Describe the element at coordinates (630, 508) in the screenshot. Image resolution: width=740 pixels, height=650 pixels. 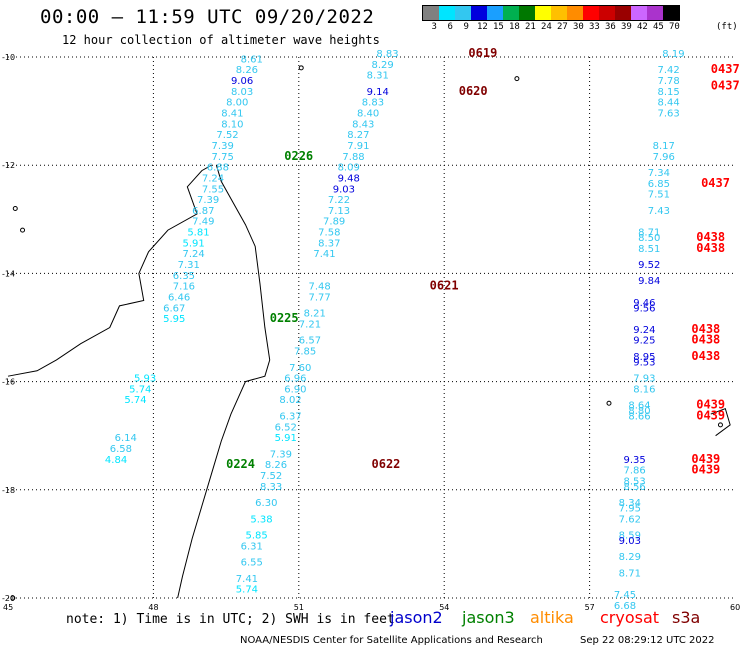
I see `wave-height-value: 7.95` at that location.